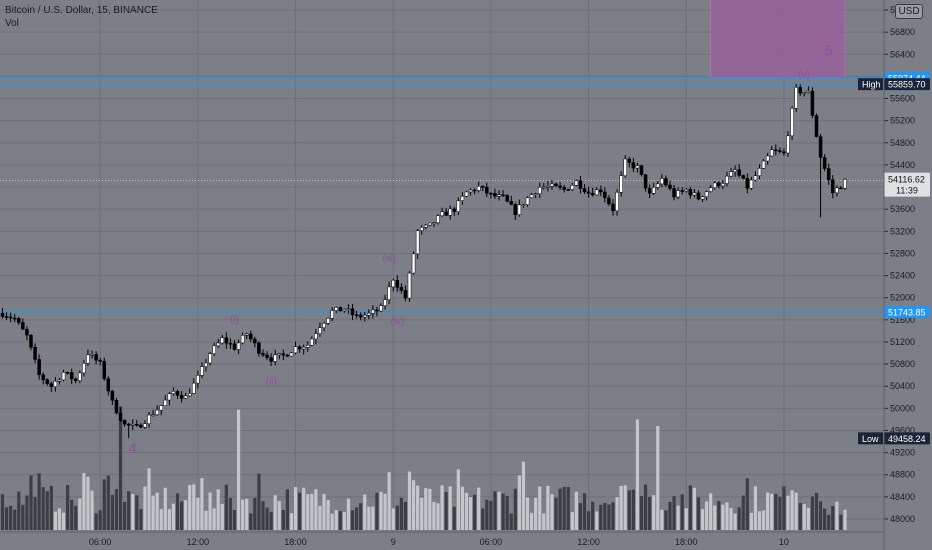  Describe the element at coordinates (778, 39) in the screenshot. I see `target-box` at that location.